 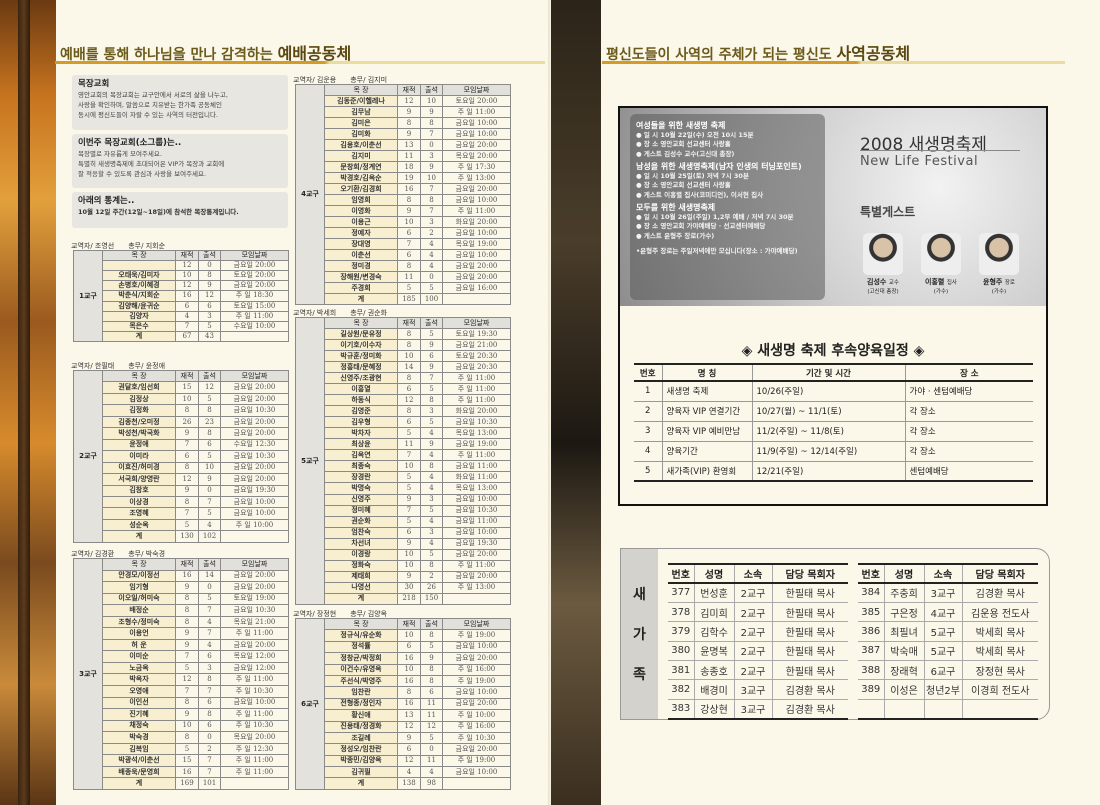 What do you see at coordinates (403, 266) in the screenshot?
I see `table-row: 정미경 8 4 금요일 20:00` at bounding box center [403, 266].